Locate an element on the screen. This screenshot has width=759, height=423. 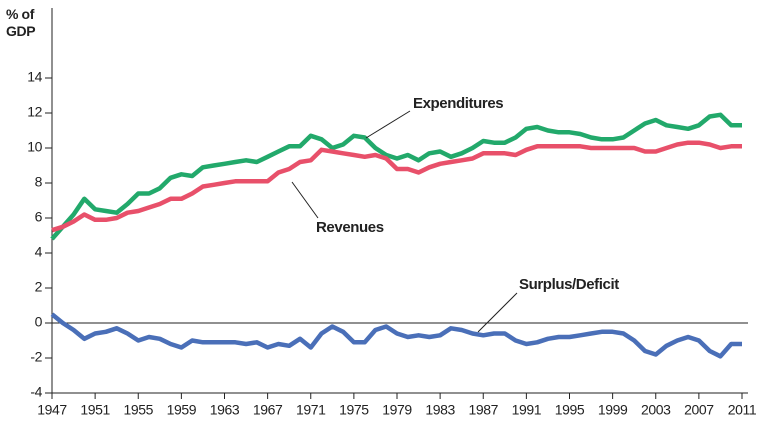
y-axis-label: % of GDP is located at coordinates (21, 22).